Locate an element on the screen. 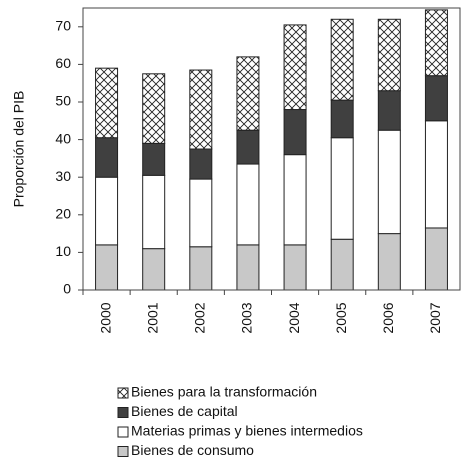  y-tick-label: 70 is located at coordinates (63, 26).